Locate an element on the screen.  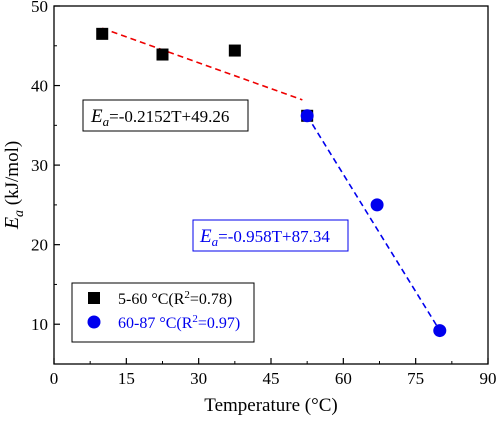
x-tick-label: 30 is located at coordinates (198, 378).